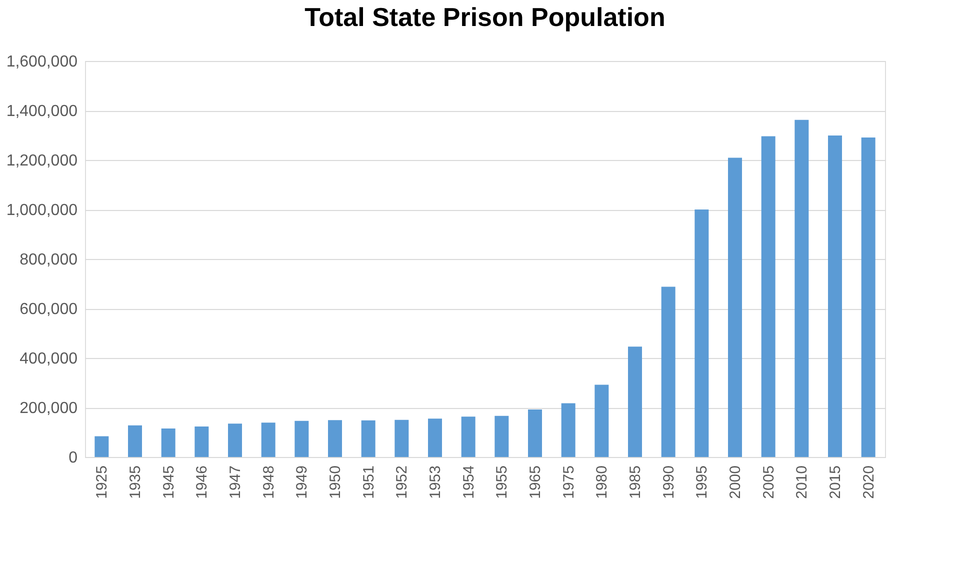  I want to click on x-tick-label: 1980, so click(602, 482).